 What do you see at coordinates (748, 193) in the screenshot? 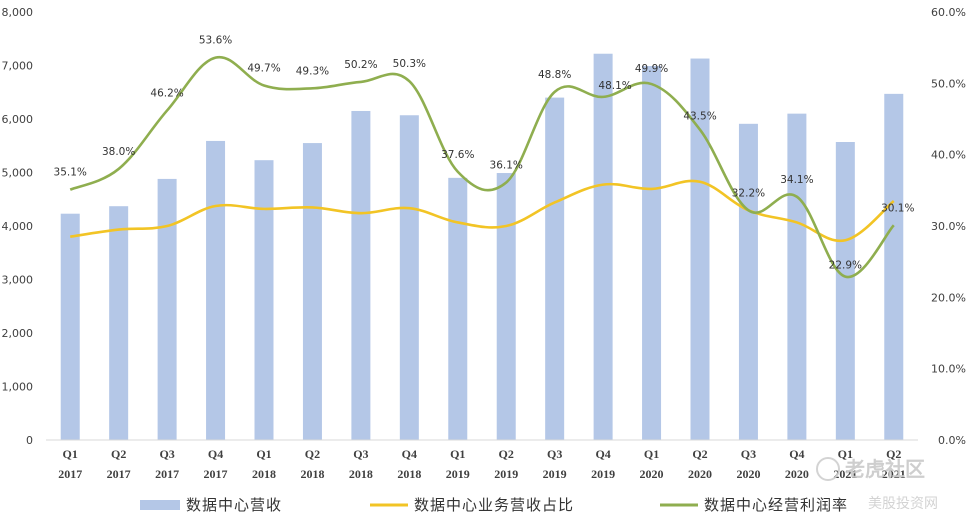
I see `data-label-margin: 32.2%` at bounding box center [748, 193].